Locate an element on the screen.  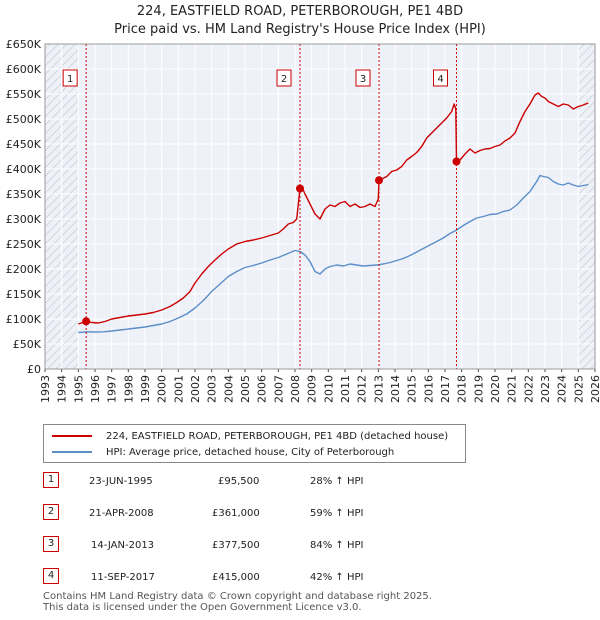
sale-price: £361,000 is located at coordinates (236, 513).